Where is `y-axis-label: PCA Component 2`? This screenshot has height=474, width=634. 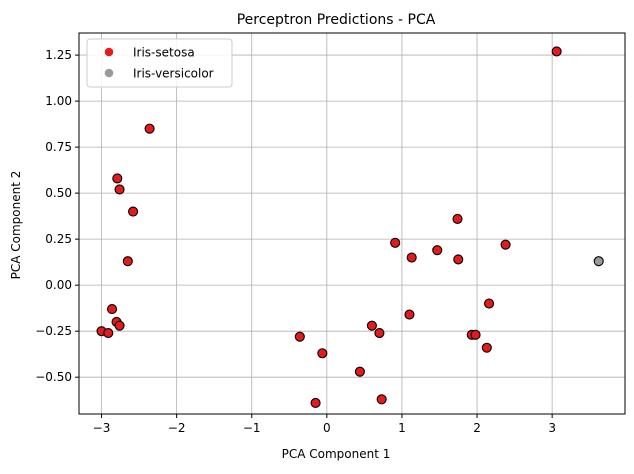
y-axis-label: PCA Component 2 is located at coordinates (16, 225).